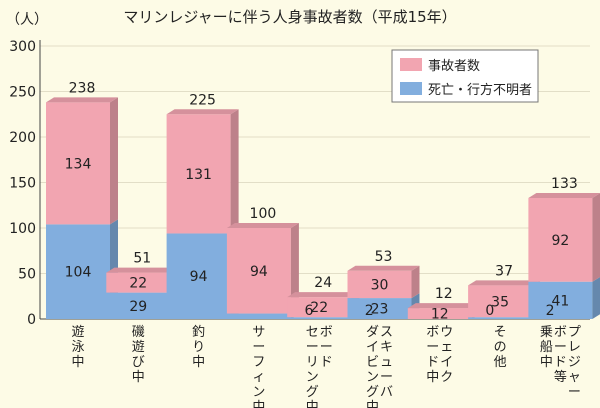 The height and width of the screenshot is (408, 600). I want to click on data-label-accidents: 131, so click(198, 175).